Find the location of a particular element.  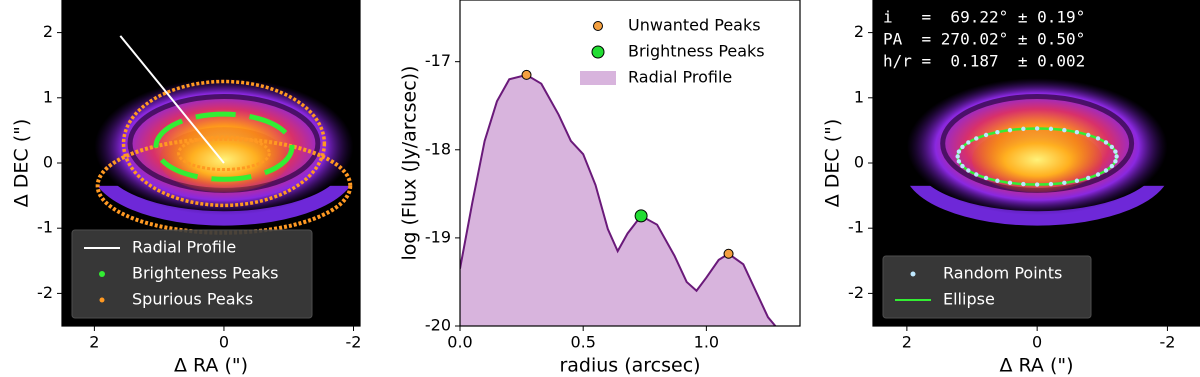

x-axis-label: radius (arcsec) is located at coordinates (629, 366).